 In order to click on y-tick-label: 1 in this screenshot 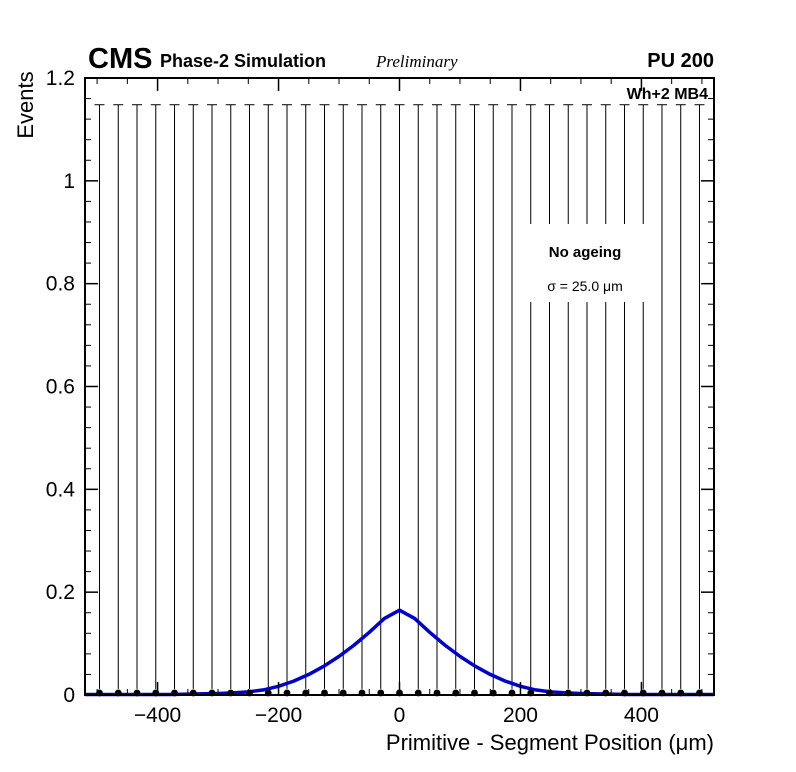, I will do `click(69, 181)`.